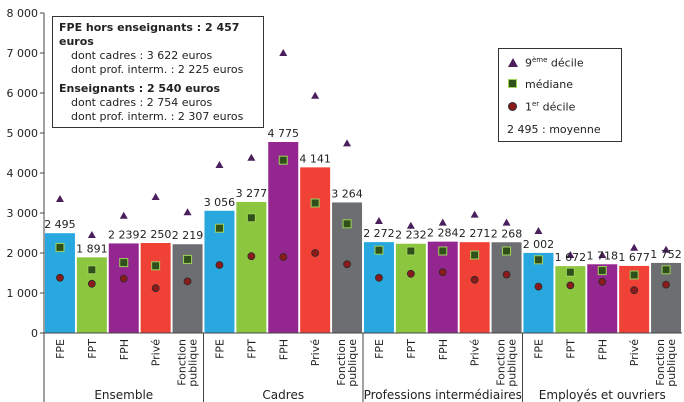  I want to click on bar-value-label: 1 672, so click(571, 257).